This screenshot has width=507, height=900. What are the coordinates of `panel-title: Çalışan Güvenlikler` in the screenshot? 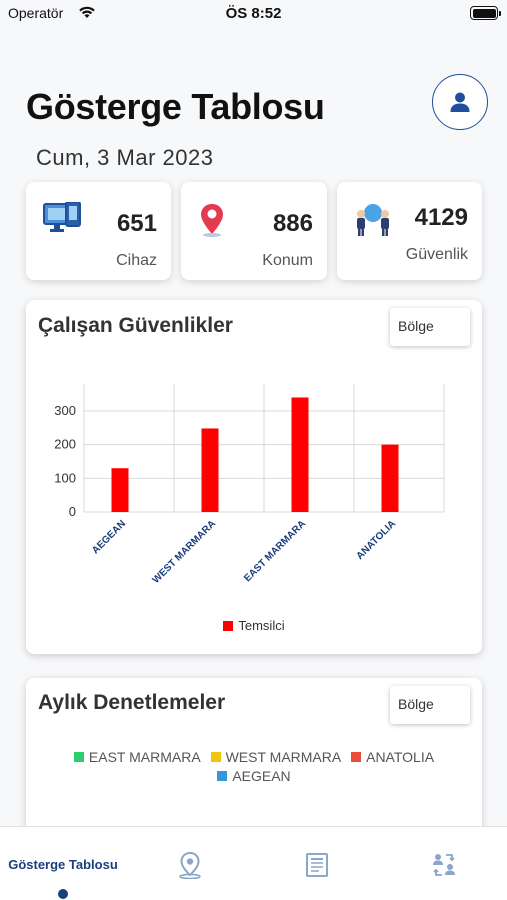 It's located at (135, 325).